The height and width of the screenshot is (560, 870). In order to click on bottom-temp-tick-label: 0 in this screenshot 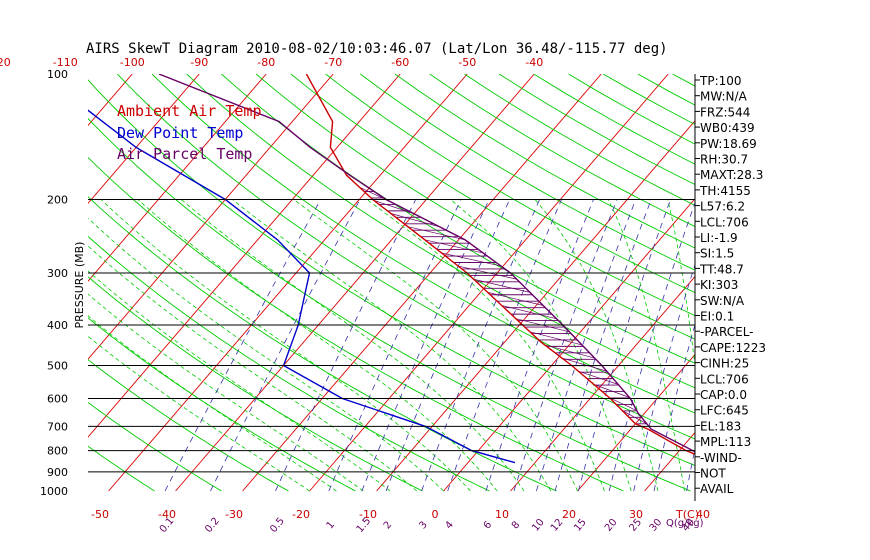, I will do `click(435, 514)`.